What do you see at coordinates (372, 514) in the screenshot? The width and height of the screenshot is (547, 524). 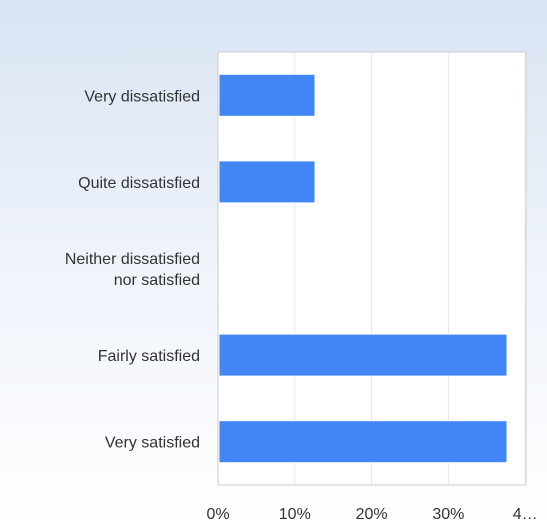 I see `x-tick-label: 20%` at bounding box center [372, 514].